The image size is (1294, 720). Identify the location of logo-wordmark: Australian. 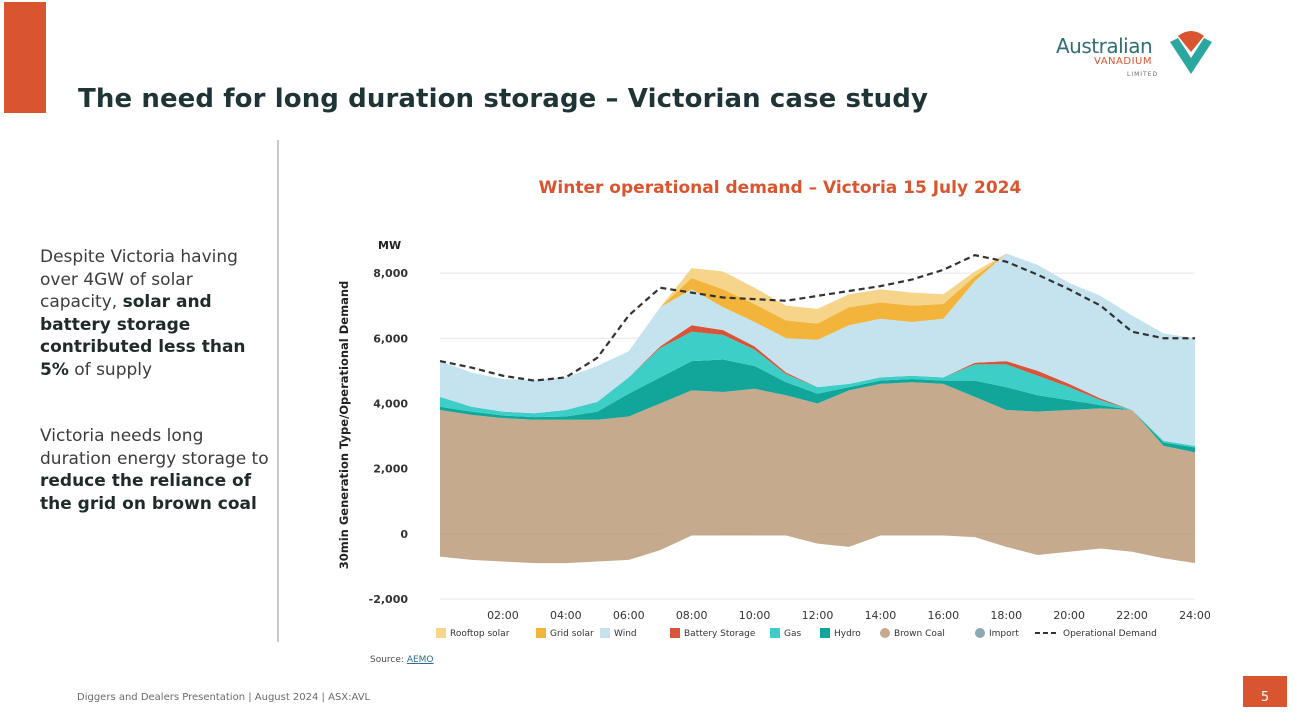
(1104, 46).